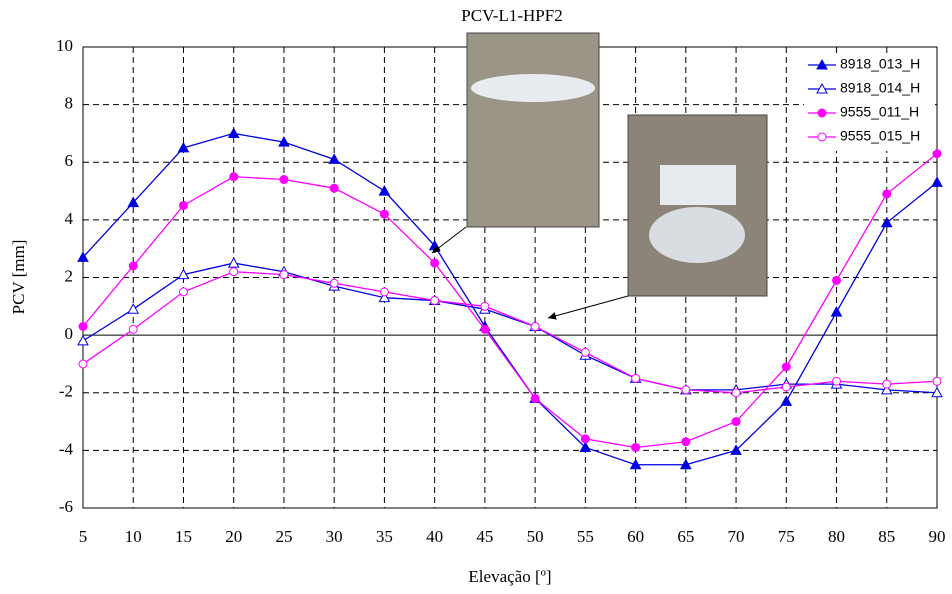 Image resolution: width=952 pixels, height=594 pixels. Describe the element at coordinates (69, 218) in the screenshot. I see `y-tick-label: 4` at that location.